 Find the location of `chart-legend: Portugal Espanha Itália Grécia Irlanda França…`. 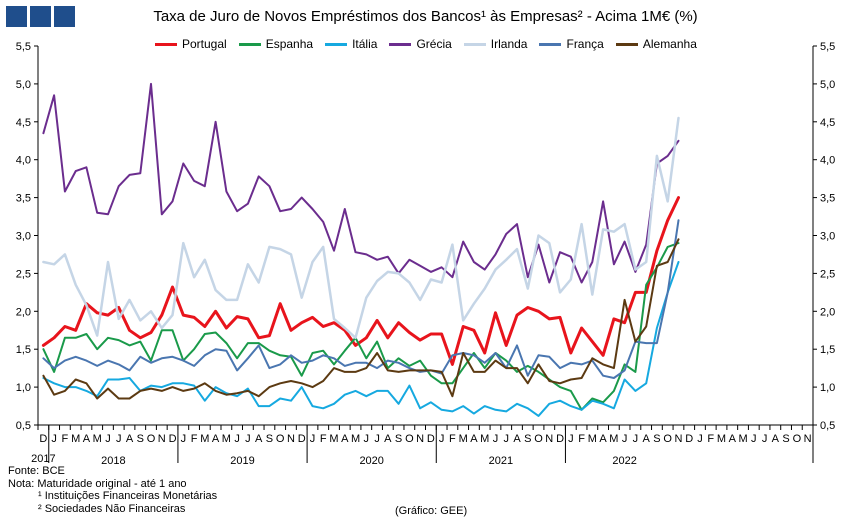

chart-legend: Portugal Espanha Itália Grécia Irlanda França… is located at coordinates (432, 44).